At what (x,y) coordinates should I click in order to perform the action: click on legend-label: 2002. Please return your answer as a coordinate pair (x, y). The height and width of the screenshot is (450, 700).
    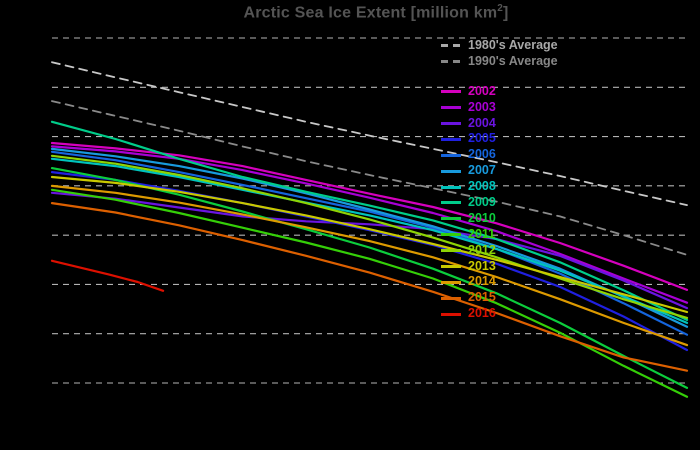
    Looking at the image, I should click on (482, 90).